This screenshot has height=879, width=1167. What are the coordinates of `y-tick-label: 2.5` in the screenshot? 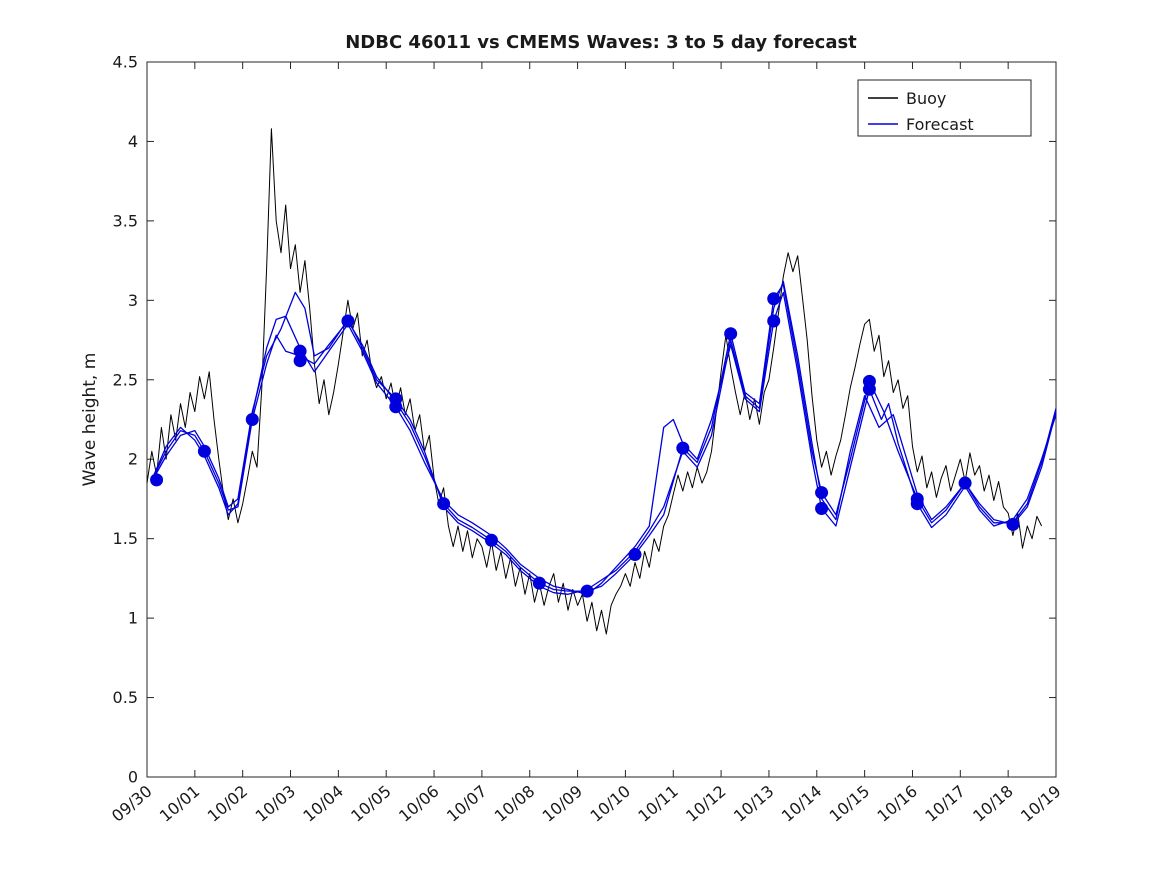 It's located at (125, 379).